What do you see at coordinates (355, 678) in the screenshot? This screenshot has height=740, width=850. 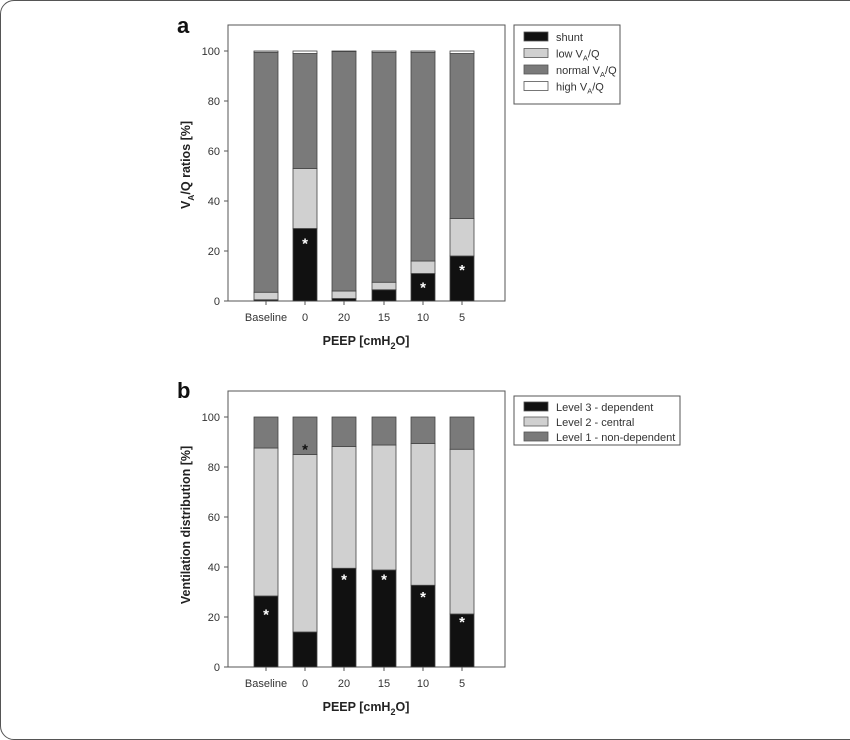 I see `x-axis-b: Baseline 0 20 15 10 5` at bounding box center [355, 678].